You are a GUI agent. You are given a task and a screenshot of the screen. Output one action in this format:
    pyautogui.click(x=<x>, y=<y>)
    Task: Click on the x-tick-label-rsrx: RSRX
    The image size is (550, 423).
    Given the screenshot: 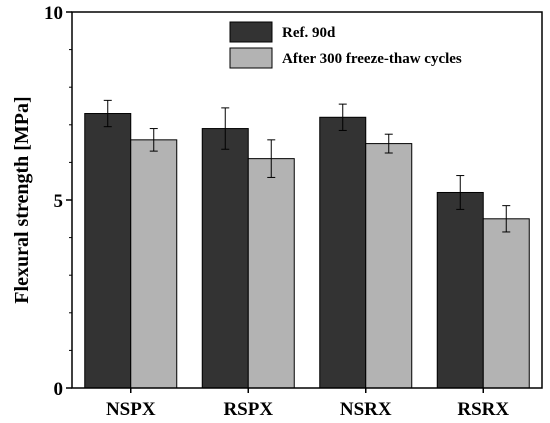 What is the action you would take?
    pyautogui.click(x=483, y=409)
    